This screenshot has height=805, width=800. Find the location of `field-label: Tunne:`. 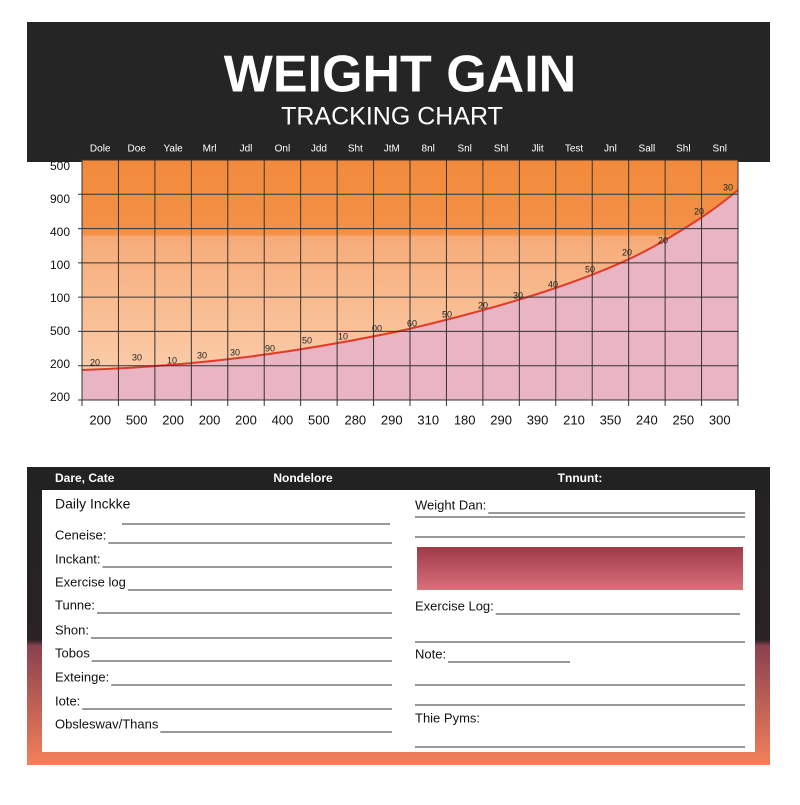

field-label: Tunne: is located at coordinates (75, 604).